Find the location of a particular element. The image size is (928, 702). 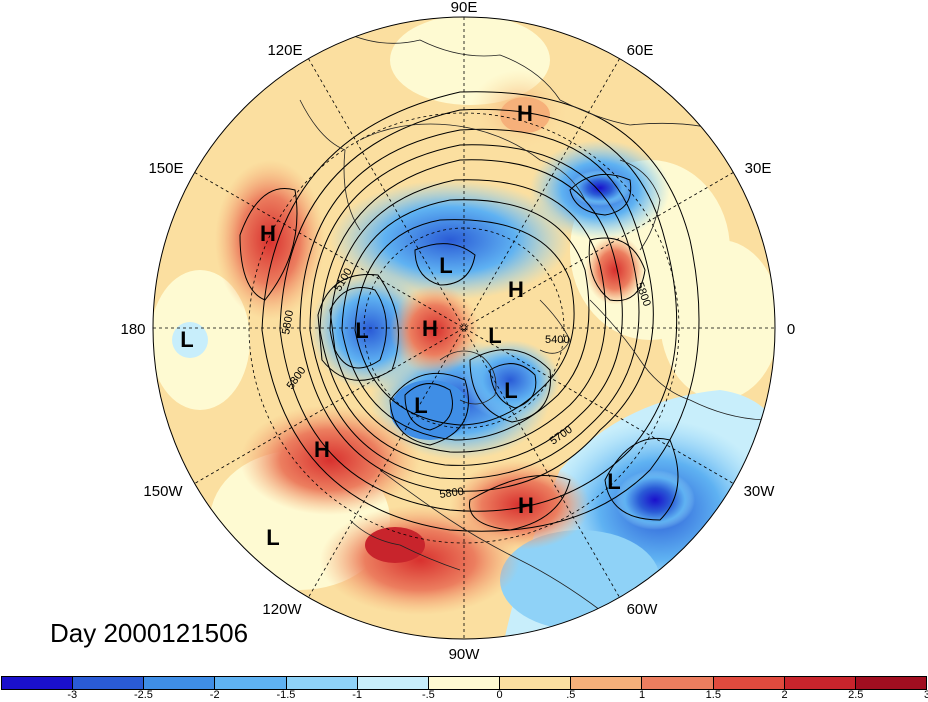

contour-label: 5400 is located at coordinates (557, 340).